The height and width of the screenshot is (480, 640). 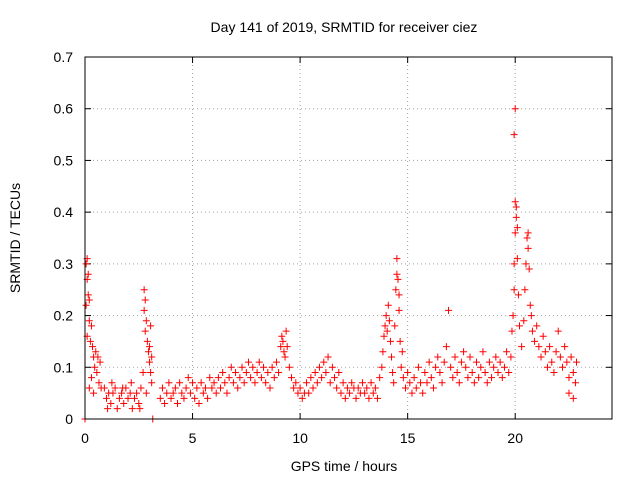 What do you see at coordinates (69, 419) in the screenshot?
I see `y-tick-label: 0` at bounding box center [69, 419].